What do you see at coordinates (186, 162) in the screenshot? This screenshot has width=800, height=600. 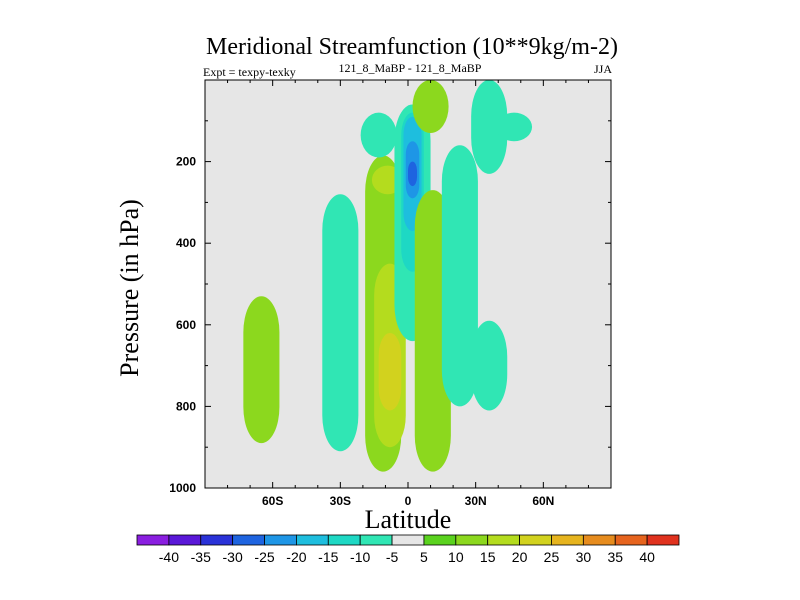 I see `y-tick-label: 200` at bounding box center [186, 162].